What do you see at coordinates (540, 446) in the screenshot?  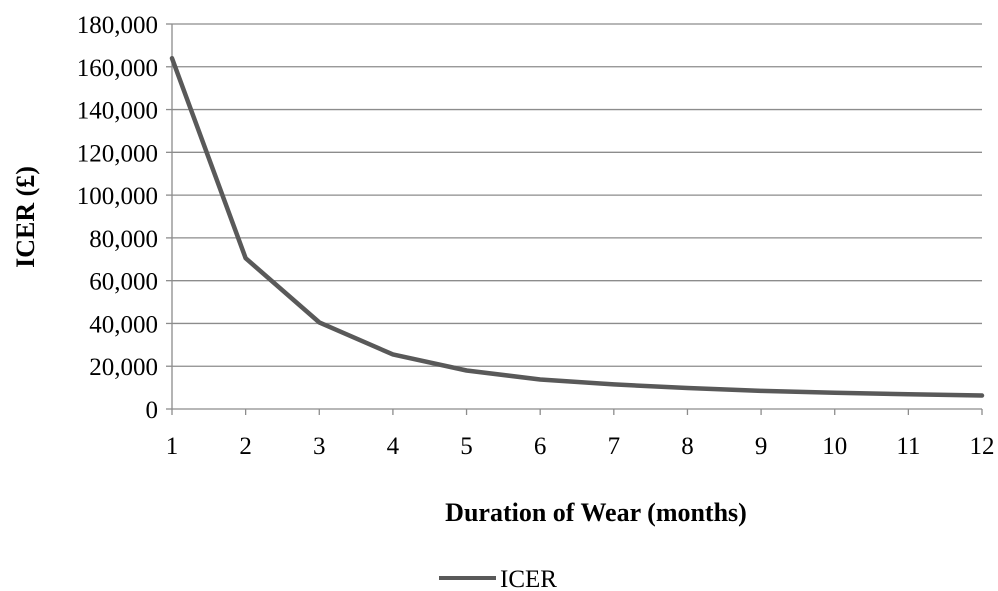 I see `x-tick-label: 6` at bounding box center [540, 446].